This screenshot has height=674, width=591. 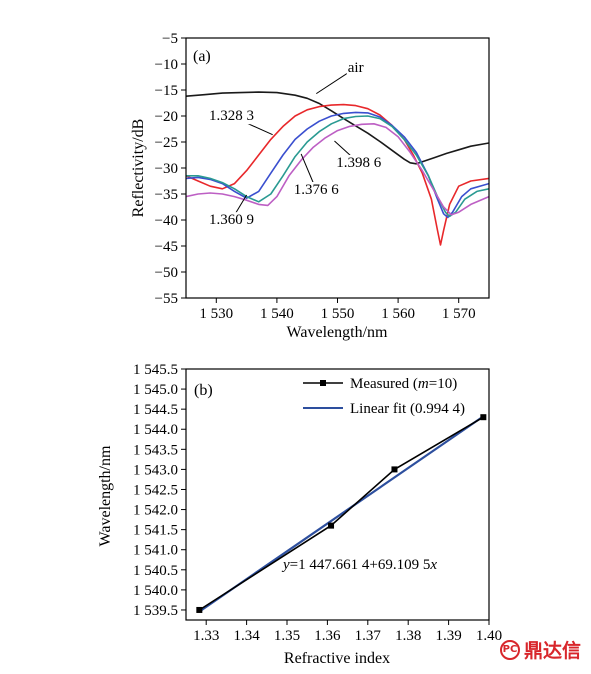 What do you see at coordinates (170, 39) in the screenshot?
I see `y-tick-label: −5` at bounding box center [170, 39].